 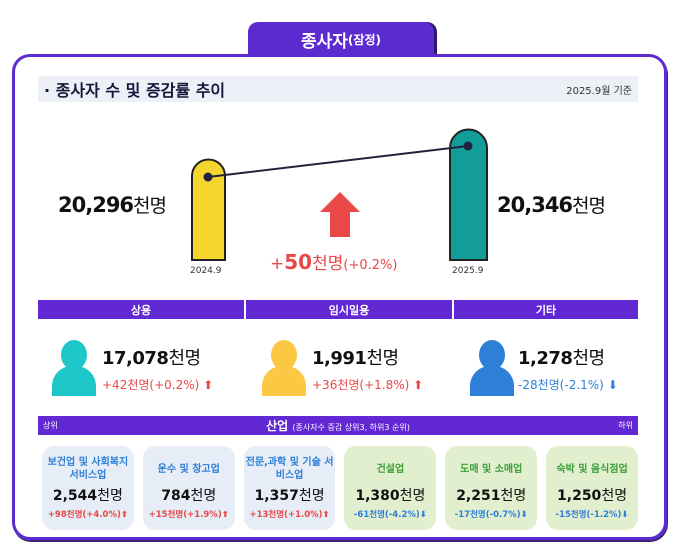 I want to click on industry-title: 산업 (종사자수 증감 상위3, 하위3 순위), so click(x=338, y=426).